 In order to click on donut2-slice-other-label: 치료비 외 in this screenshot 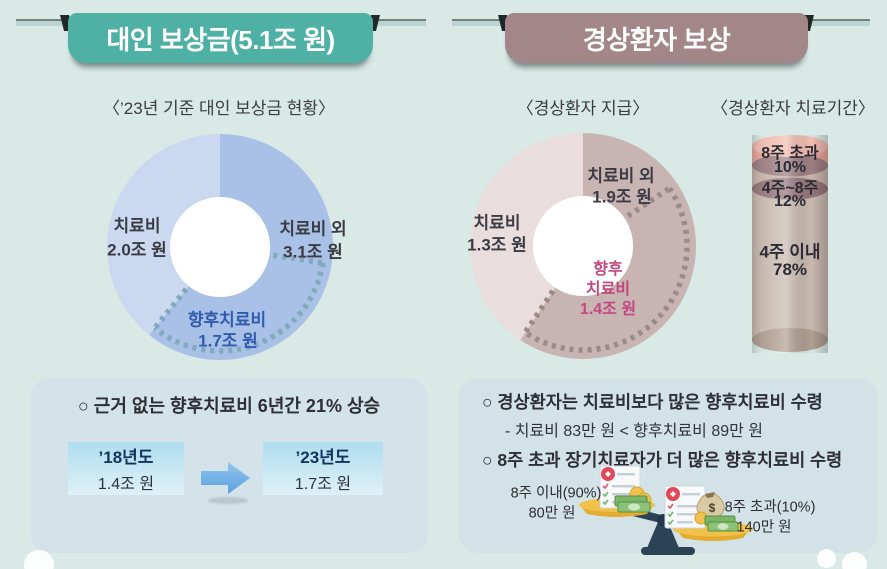, I will do `click(621, 176)`.